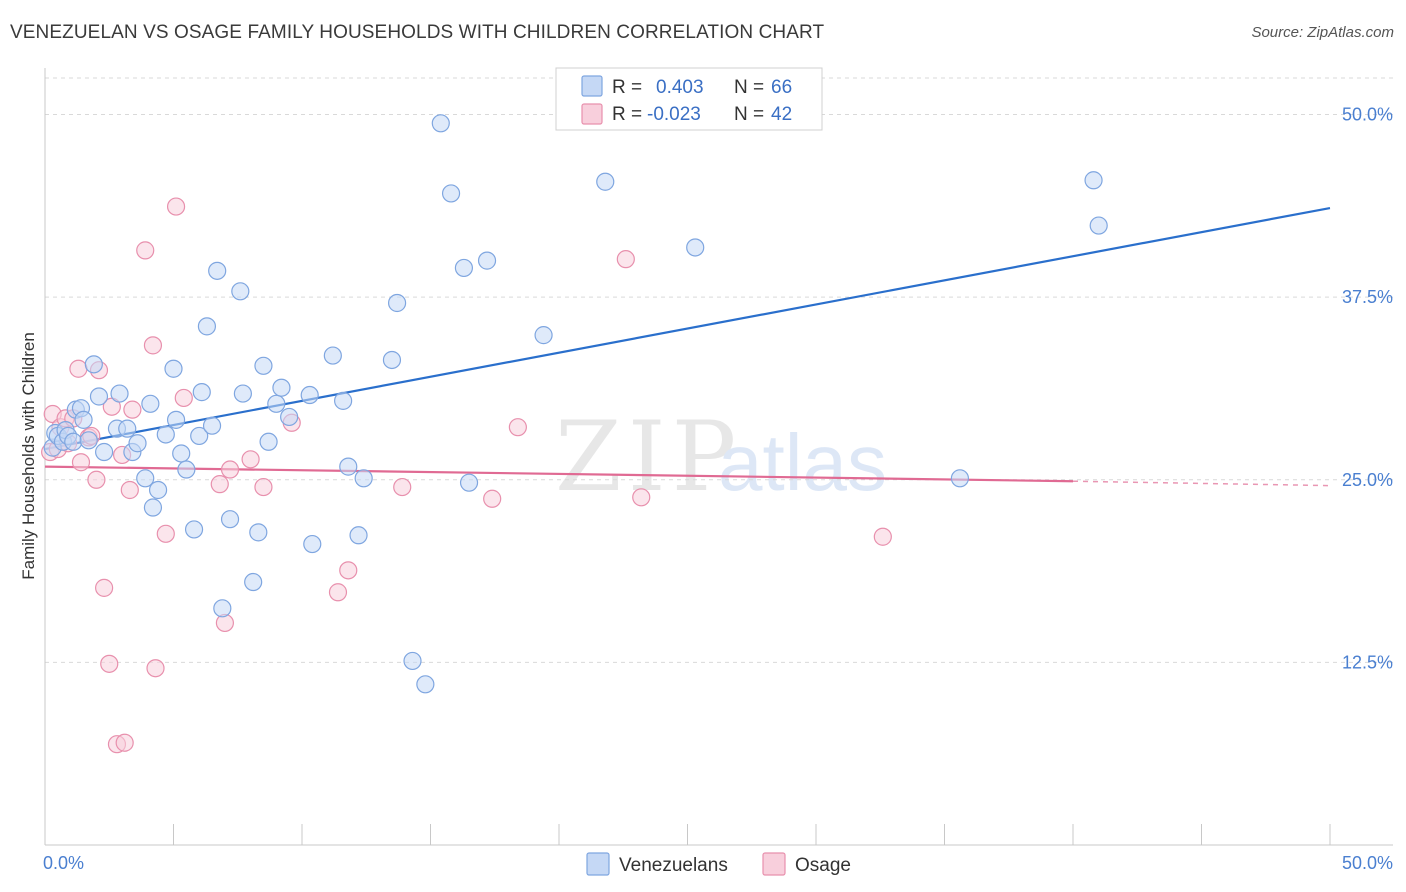 The width and height of the screenshot is (1406, 892). I want to click on bottom-legend-swatch-venezuelans, so click(598, 864).